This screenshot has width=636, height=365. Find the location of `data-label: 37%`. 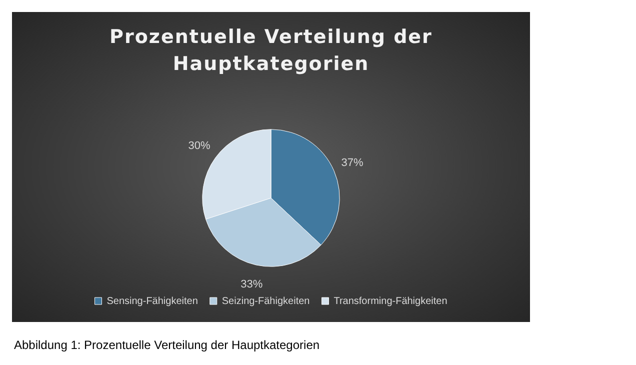

data-label: 37% is located at coordinates (352, 162).